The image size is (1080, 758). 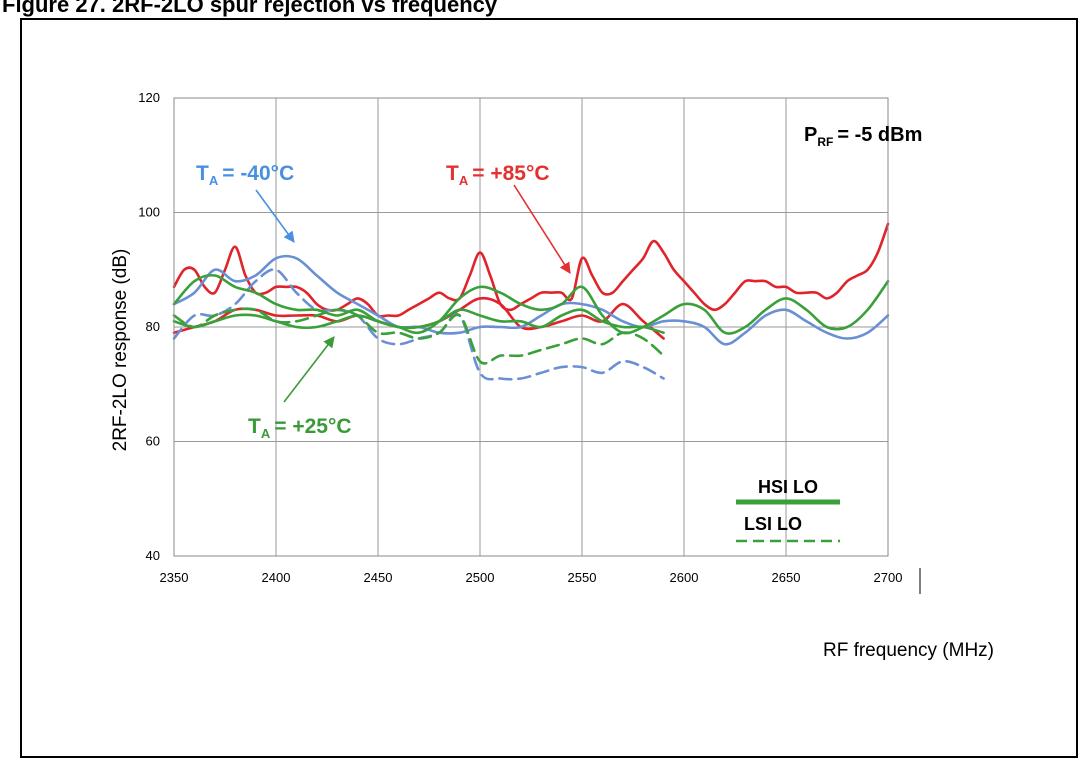 What do you see at coordinates (452, 173) in the screenshot?
I see `annotation-plus85-prefix: T` at bounding box center [452, 173].